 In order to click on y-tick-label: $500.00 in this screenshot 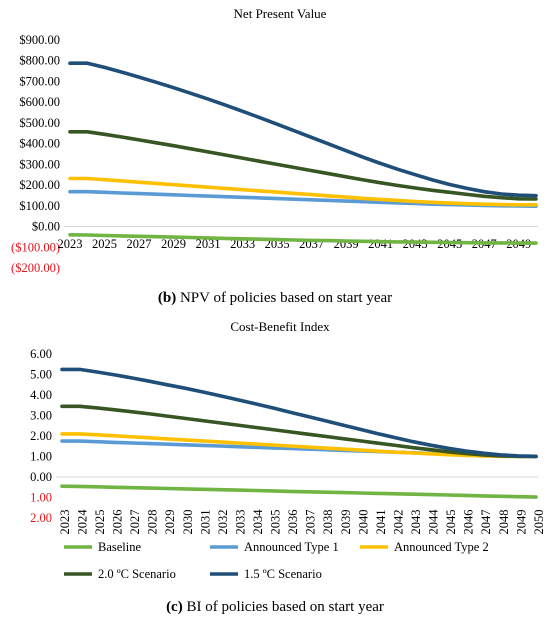, I will do `click(39, 123)`.